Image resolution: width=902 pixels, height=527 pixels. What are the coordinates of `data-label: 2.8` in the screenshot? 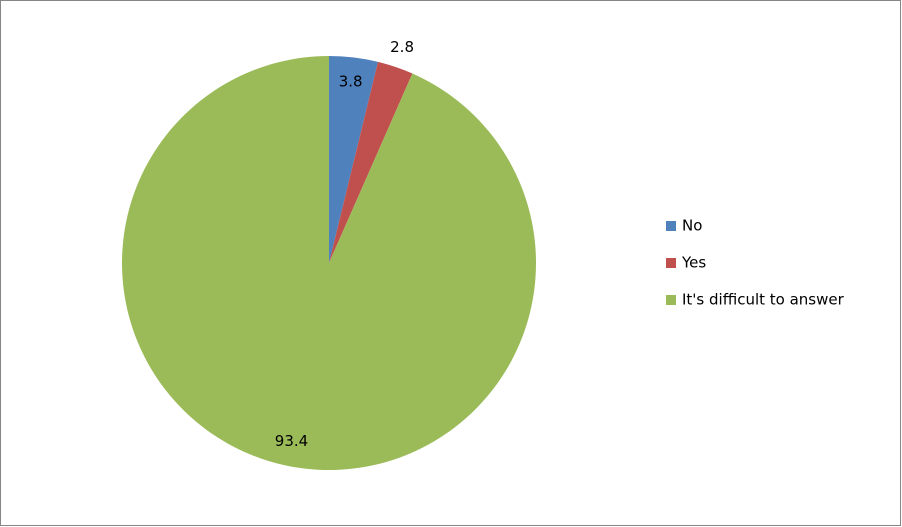 It's located at (402, 47).